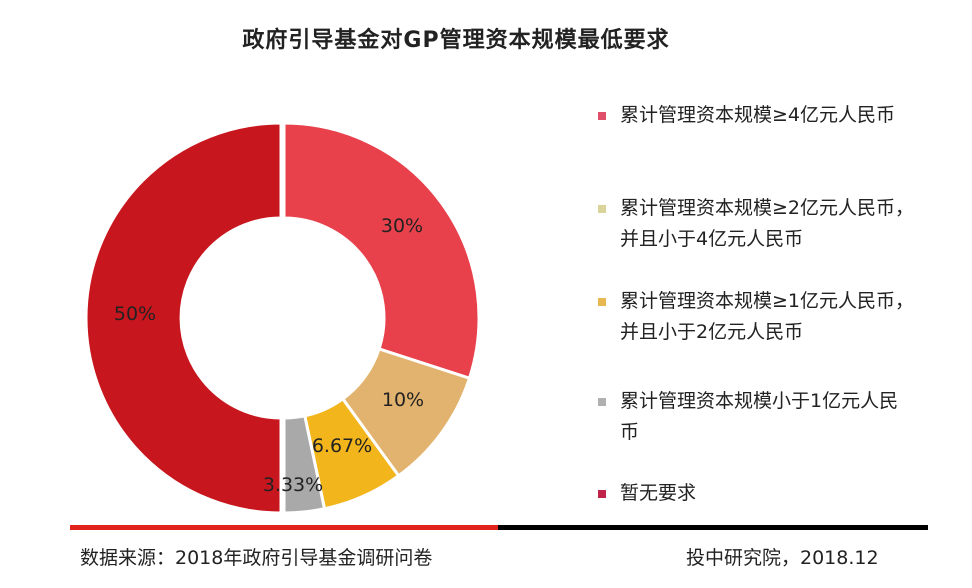 Image resolution: width=972 pixels, height=588 pixels. I want to click on slice-data-label: 3.33%, so click(293, 485).